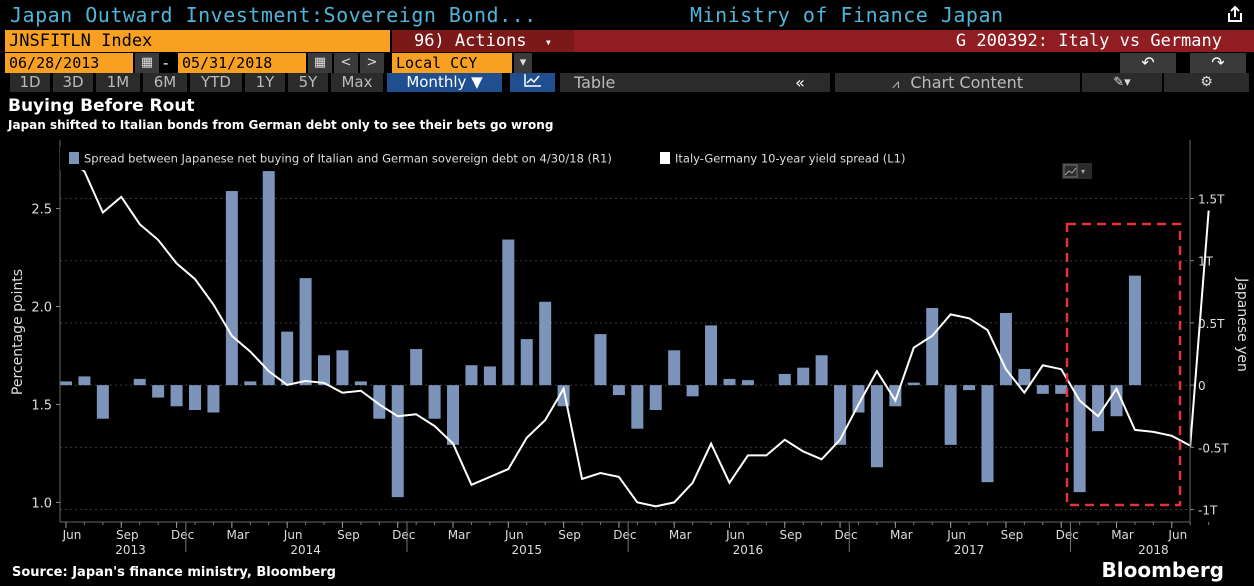  What do you see at coordinates (532, 82) in the screenshot?
I see `line-chart-icon` at bounding box center [532, 82].